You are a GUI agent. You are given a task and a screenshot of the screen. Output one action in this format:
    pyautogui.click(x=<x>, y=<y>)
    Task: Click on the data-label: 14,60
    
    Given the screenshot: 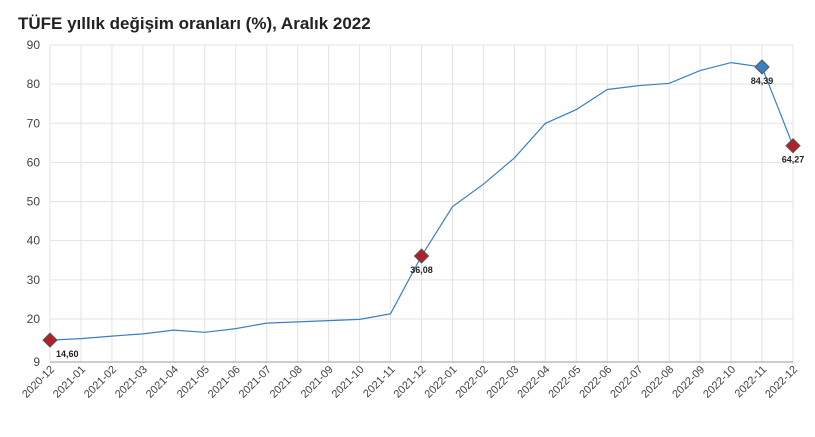 What is the action you would take?
    pyautogui.click(x=67, y=354)
    